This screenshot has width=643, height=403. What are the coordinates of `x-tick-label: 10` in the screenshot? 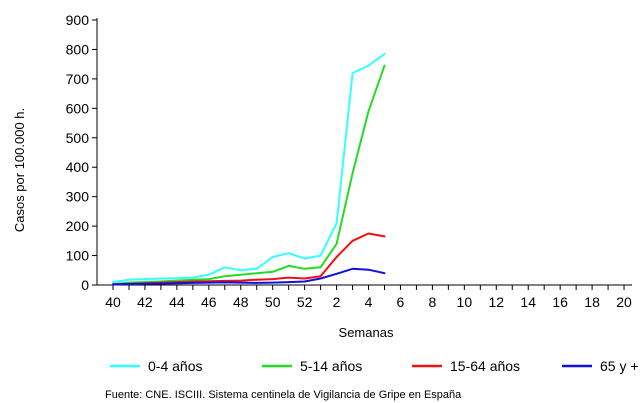 It's located at (465, 302).